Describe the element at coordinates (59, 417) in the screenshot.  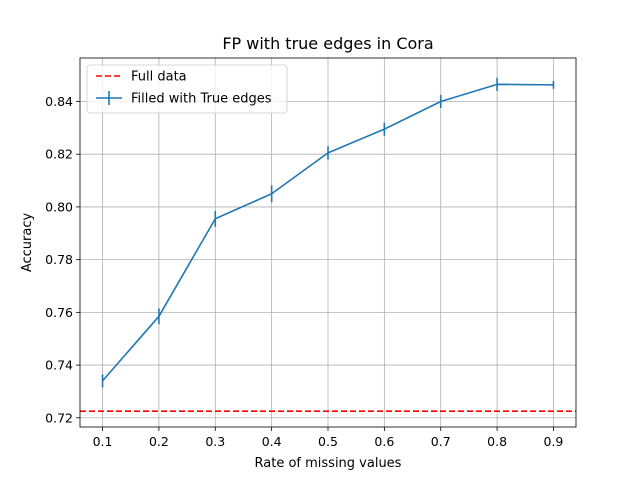
I see `y-tick-label: 0.72` at that location.